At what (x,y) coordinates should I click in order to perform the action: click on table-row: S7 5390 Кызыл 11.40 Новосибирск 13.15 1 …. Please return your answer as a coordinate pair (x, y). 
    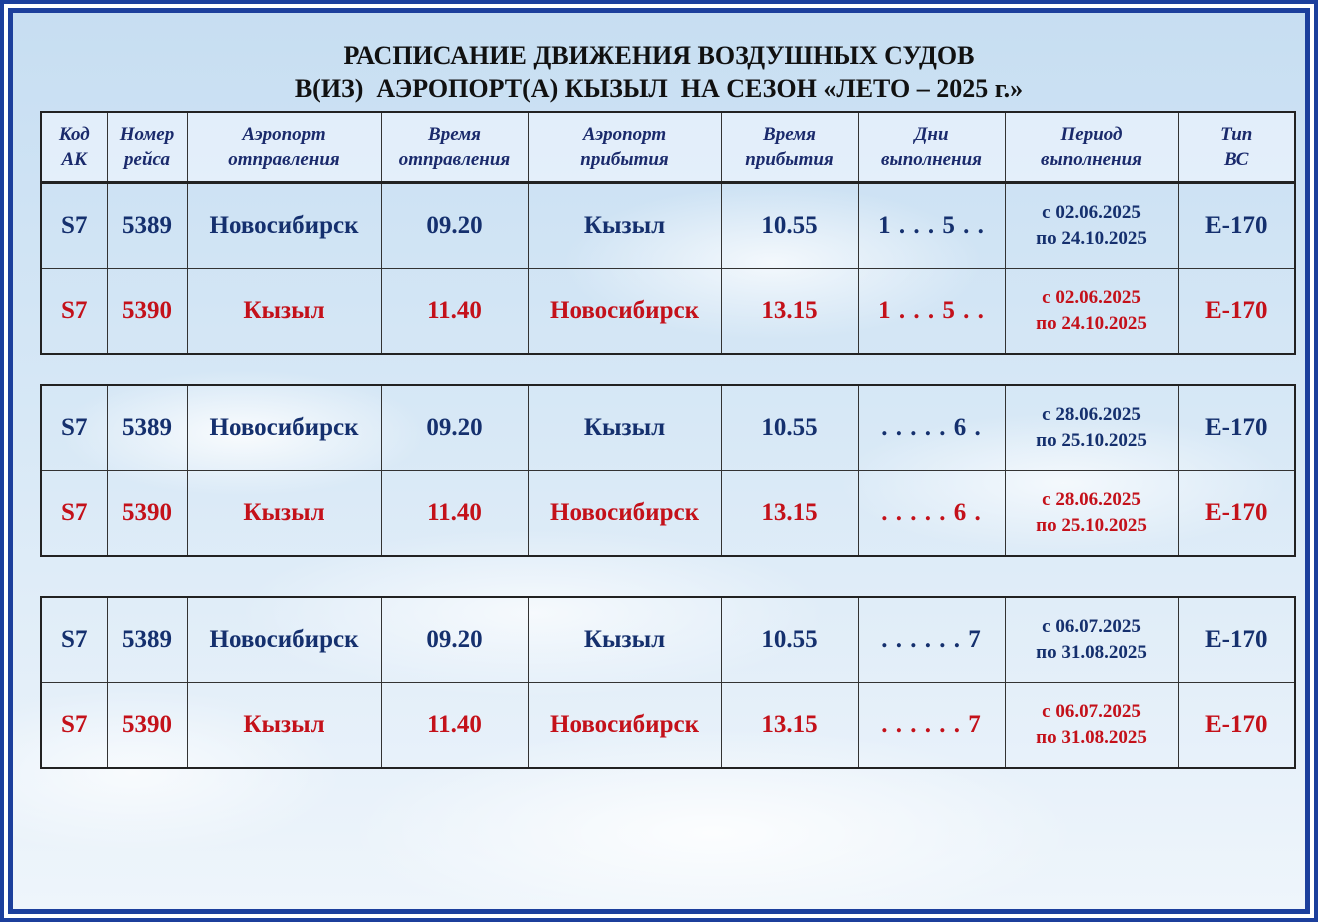
    Looking at the image, I should click on (668, 311).